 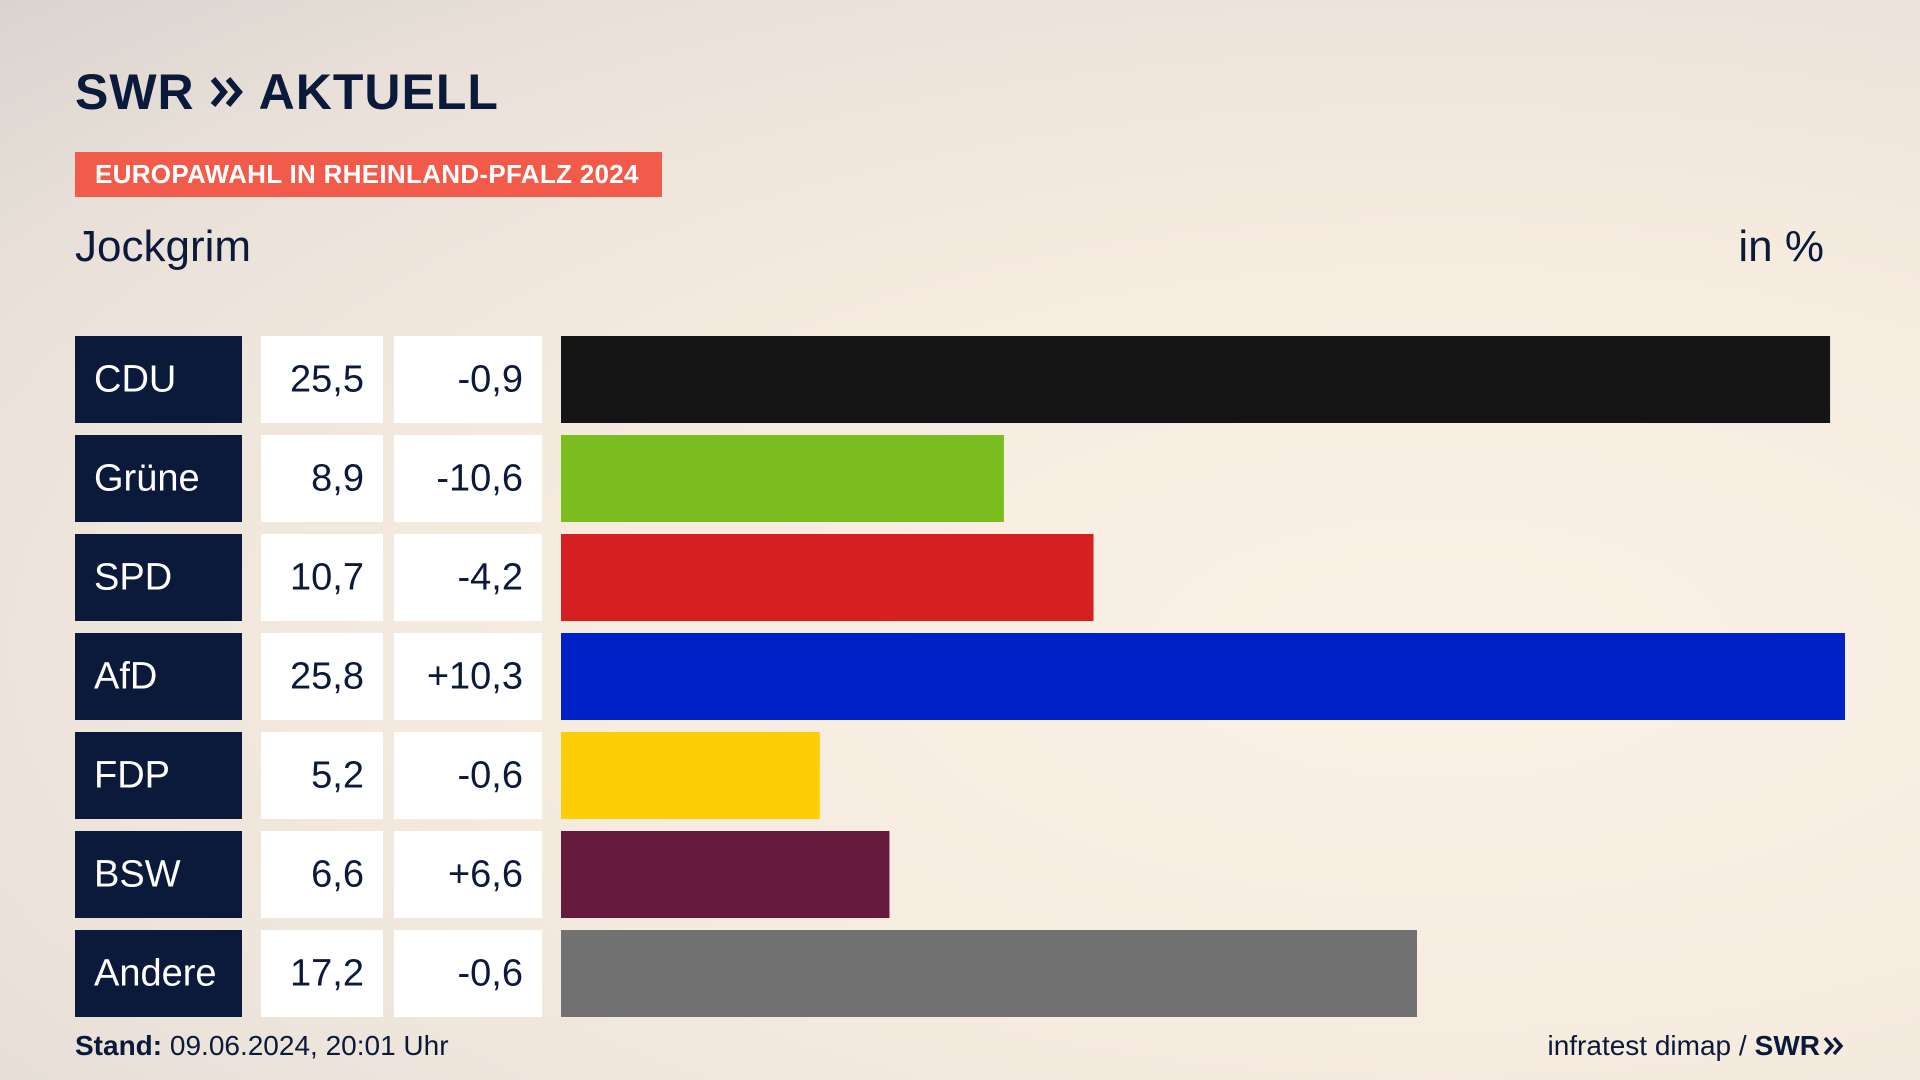 I want to click on source-credit: infratest dimap / SWR, so click(x=1696, y=1046).